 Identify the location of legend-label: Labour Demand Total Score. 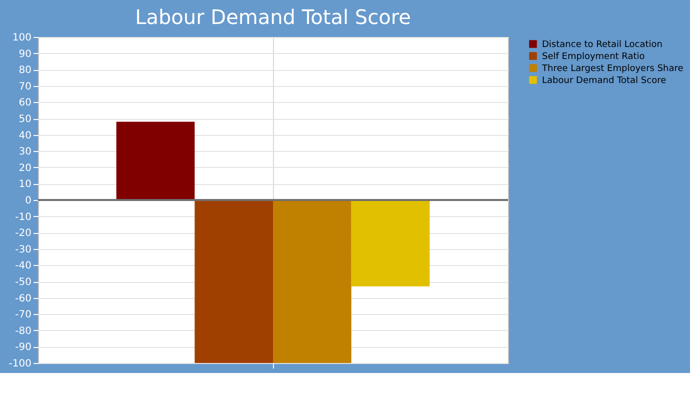
(604, 81).